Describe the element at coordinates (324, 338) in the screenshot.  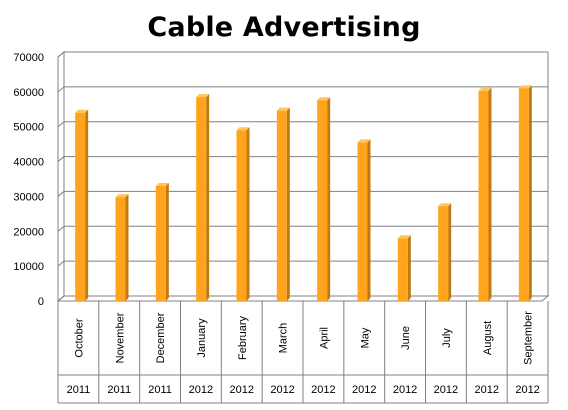
I see `x-tick-label: April` at that location.